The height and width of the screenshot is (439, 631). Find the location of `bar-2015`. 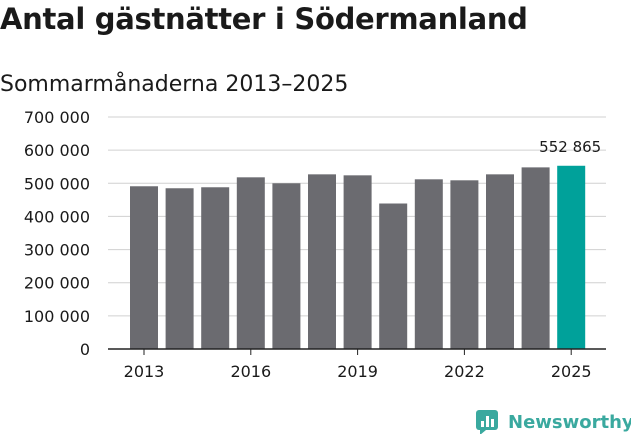

bar-2015 is located at coordinates (215, 268).